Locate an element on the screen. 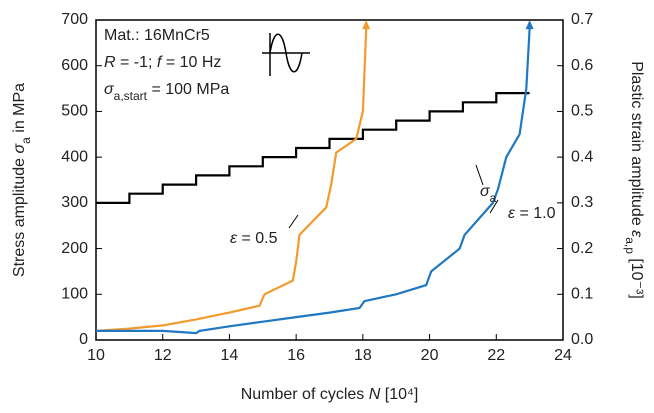 The image size is (654, 413). text-part: a,p is located at coordinates (630, 245).